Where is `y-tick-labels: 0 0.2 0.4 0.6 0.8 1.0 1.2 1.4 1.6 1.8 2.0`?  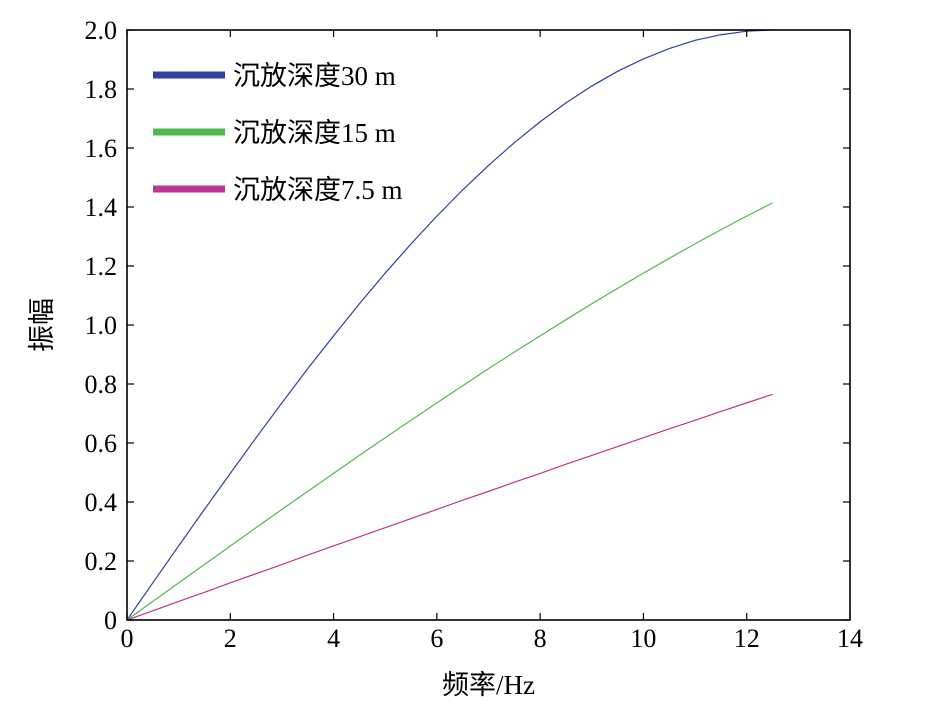 y-tick-labels: 0 0.2 0.4 0.6 0.8 1.0 1.2 1.4 1.6 1.8 2.0 is located at coordinates (101, 325).